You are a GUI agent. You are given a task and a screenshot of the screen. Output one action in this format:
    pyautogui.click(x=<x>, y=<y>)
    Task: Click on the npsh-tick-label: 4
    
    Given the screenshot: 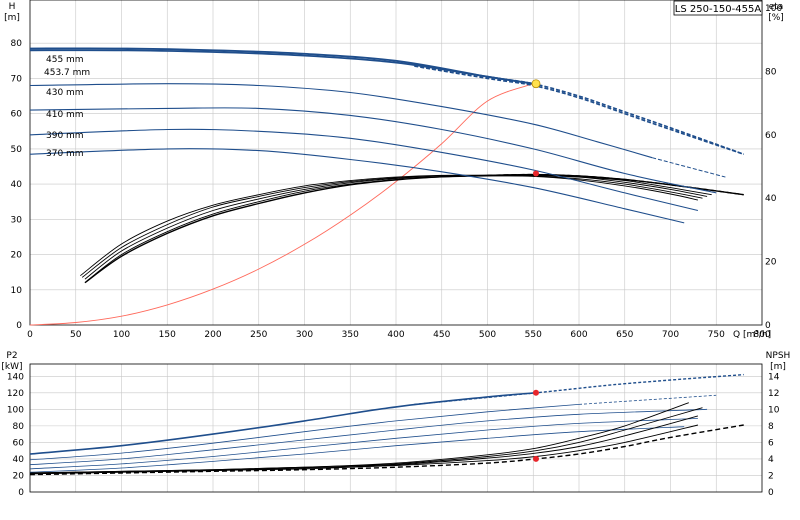 What is the action you would take?
    pyautogui.click(x=771, y=460)
    